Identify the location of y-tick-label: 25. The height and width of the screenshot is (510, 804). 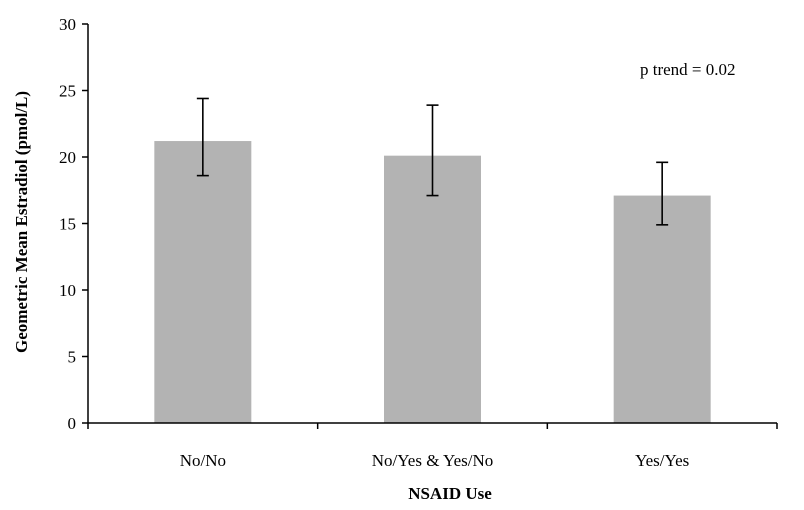
(67, 91).